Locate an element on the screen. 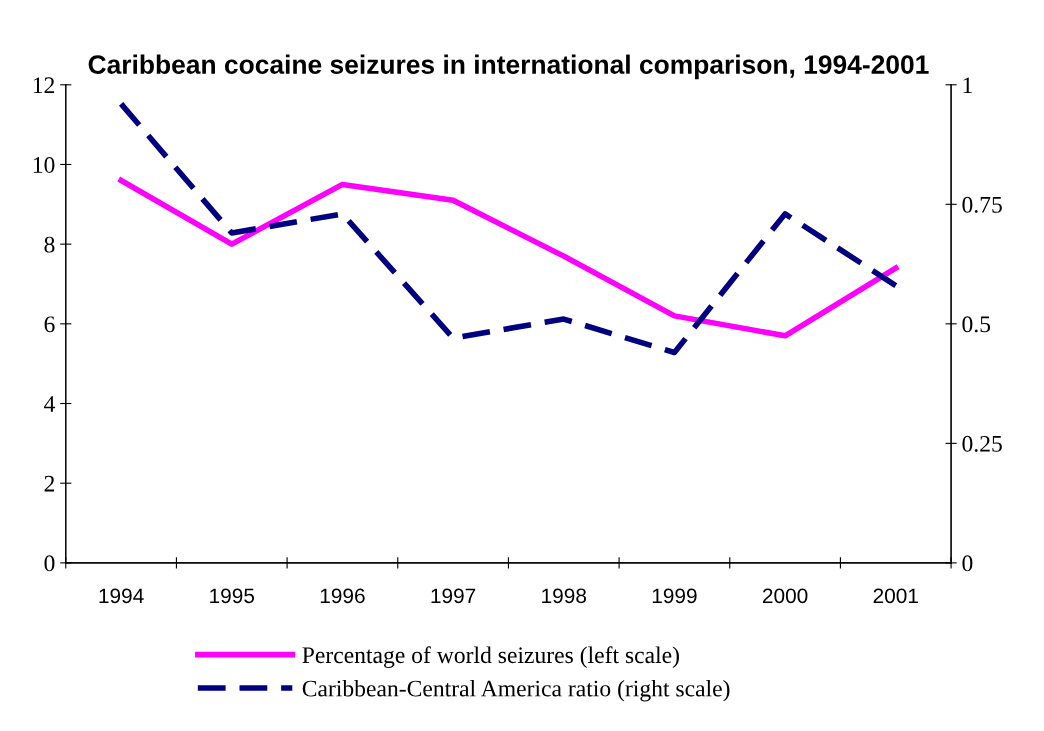 The height and width of the screenshot is (731, 1044). x-tick-label: 1995 is located at coordinates (232, 596).